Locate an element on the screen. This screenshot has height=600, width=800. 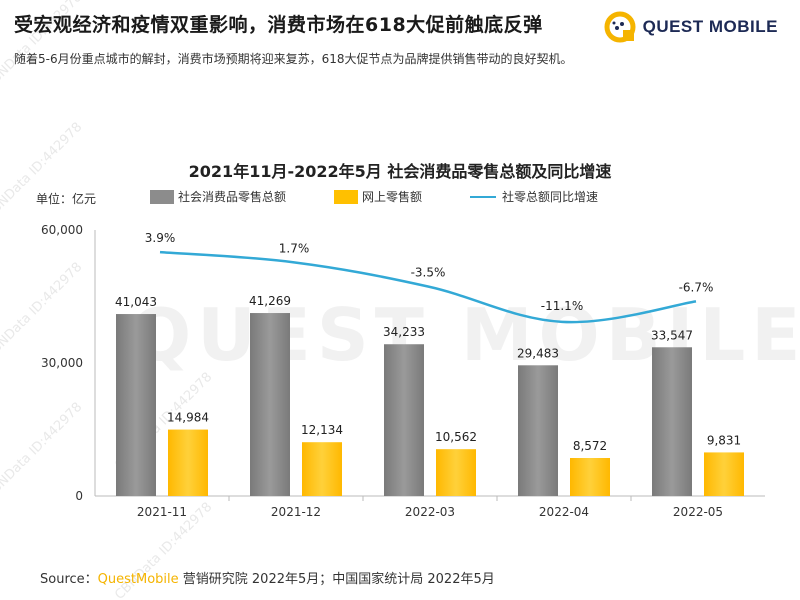
data-label-total: 34,233 is located at coordinates (404, 332).